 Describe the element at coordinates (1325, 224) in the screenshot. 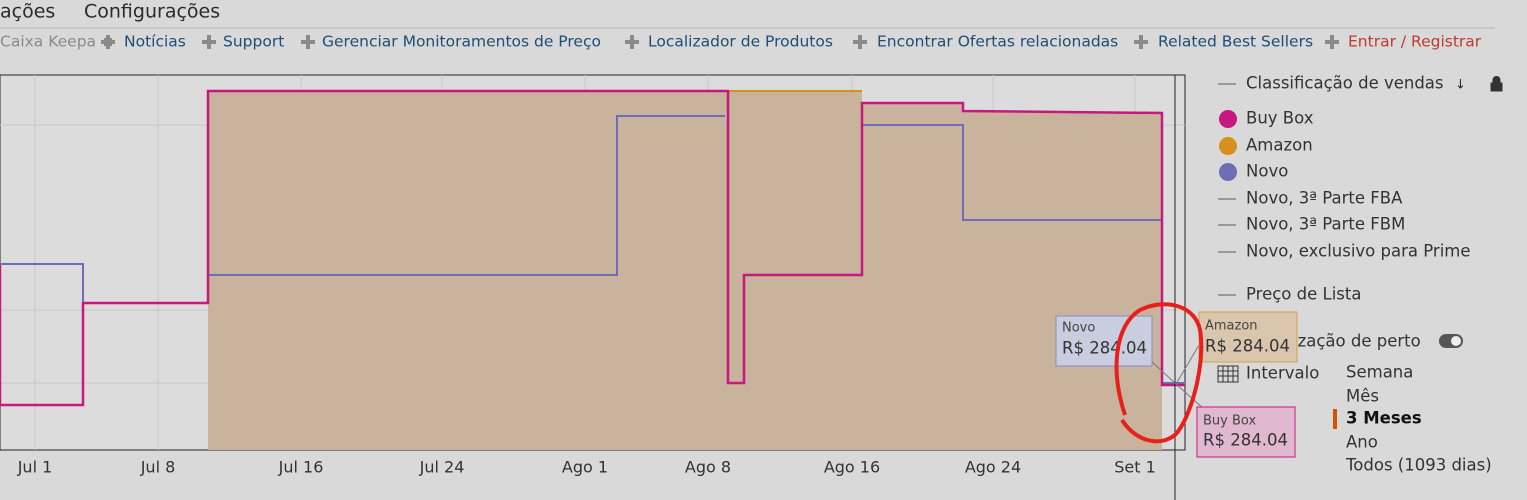

I see `legend-item: Novo, 3ª Parte FBM` at that location.